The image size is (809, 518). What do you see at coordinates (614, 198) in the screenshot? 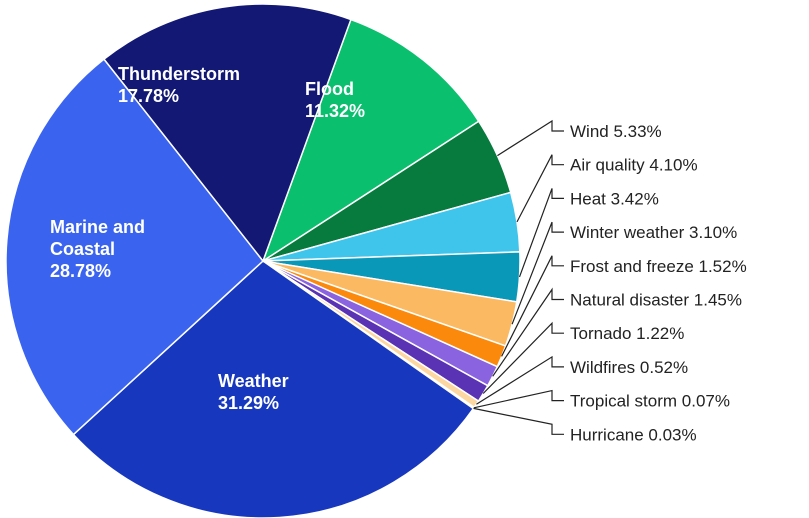
I see `data-label-heat: Heat 3.42%` at bounding box center [614, 198].